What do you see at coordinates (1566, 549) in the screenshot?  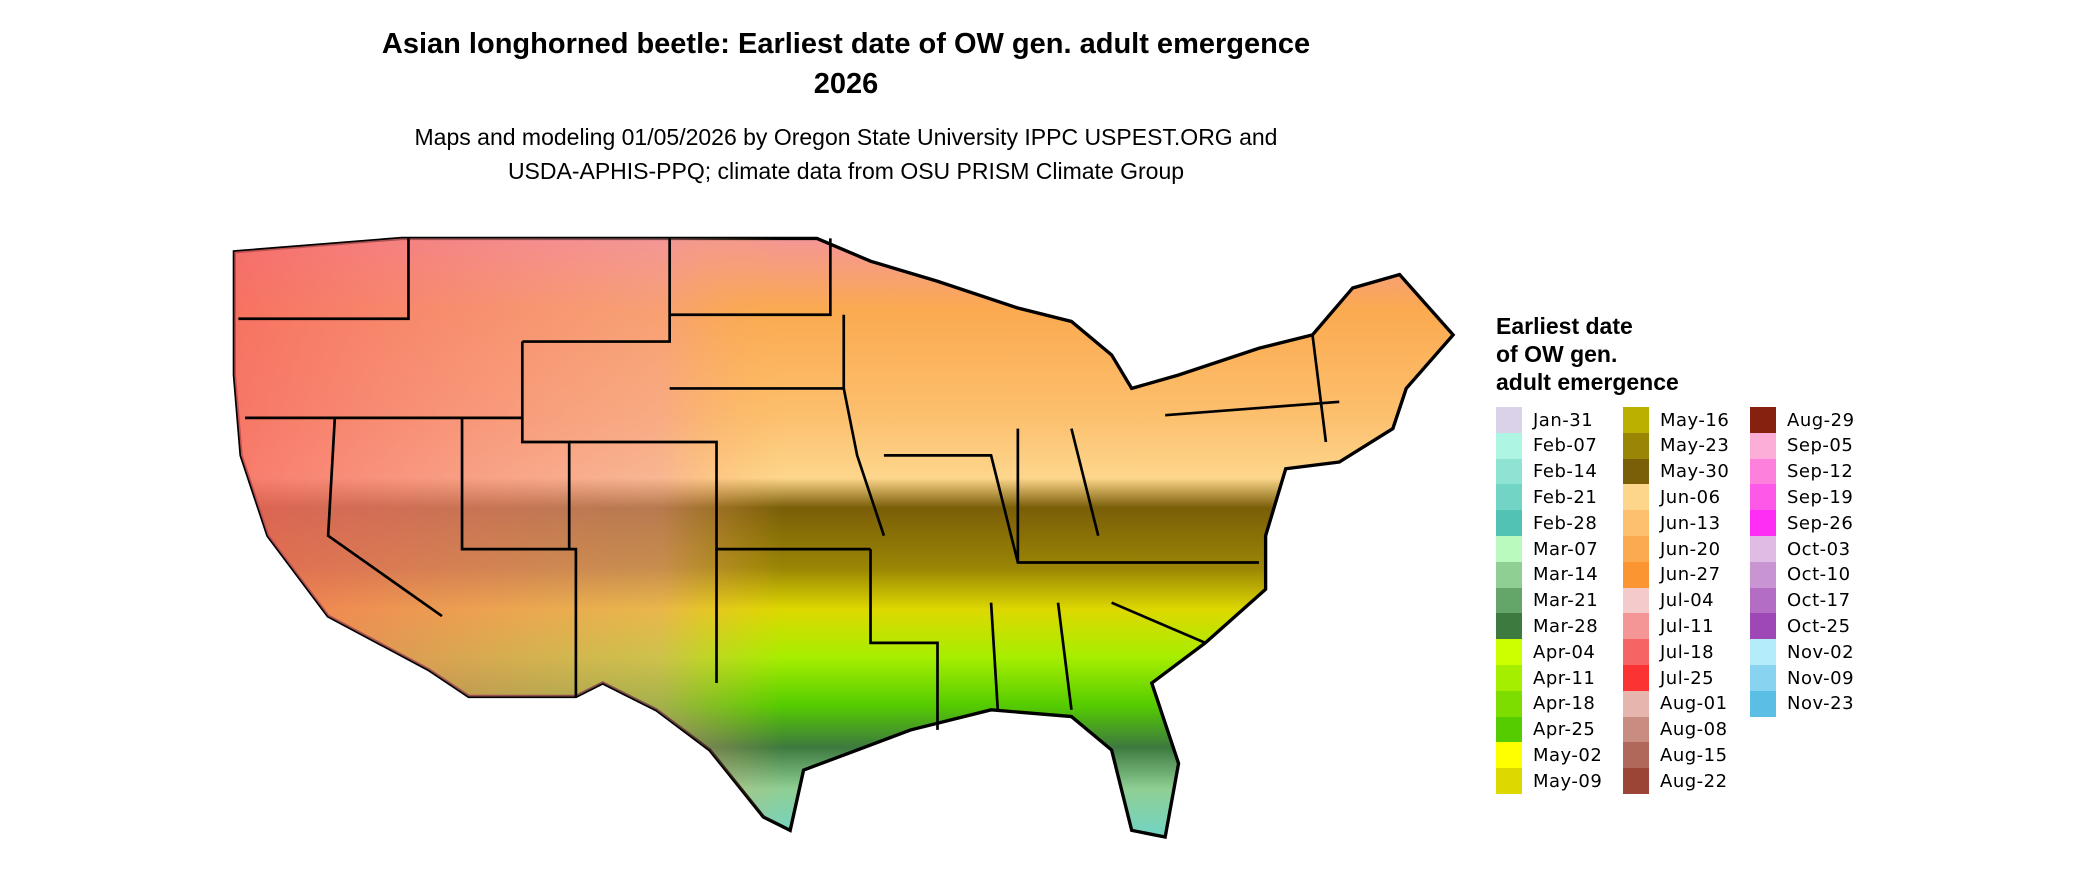 I see `legend-label: Mar-07` at bounding box center [1566, 549].